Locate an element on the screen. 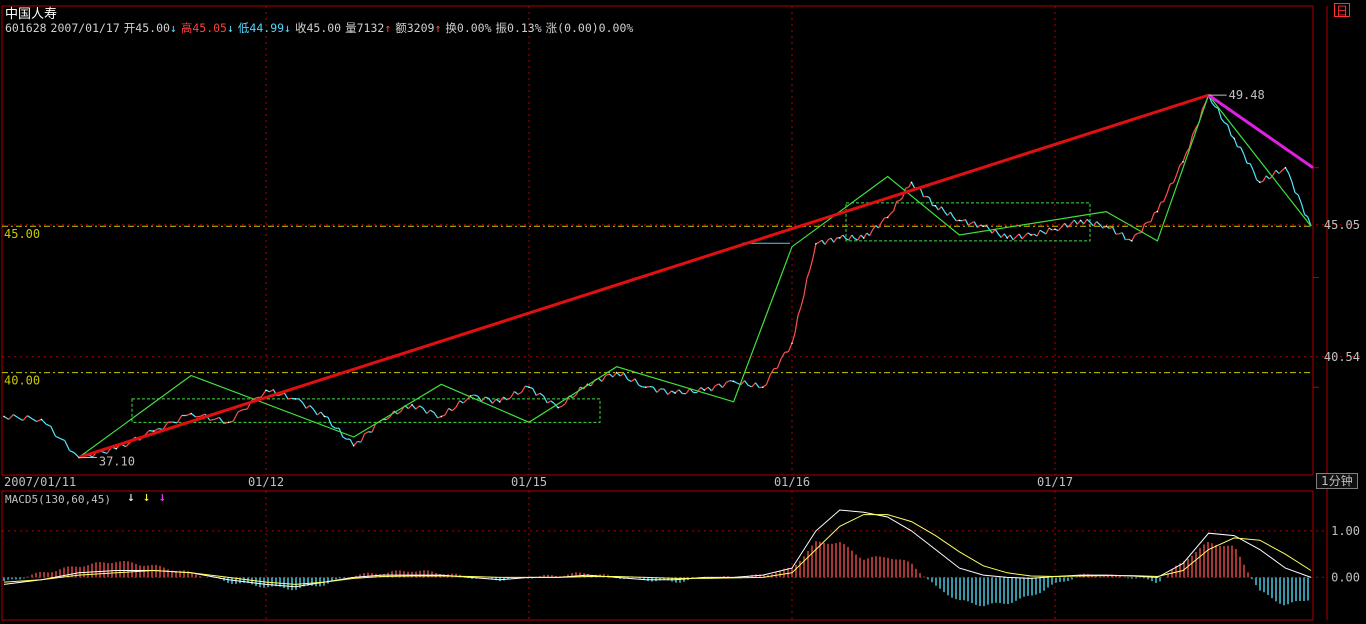  amount-arrow-icon: ↑ is located at coordinates (438, 28).